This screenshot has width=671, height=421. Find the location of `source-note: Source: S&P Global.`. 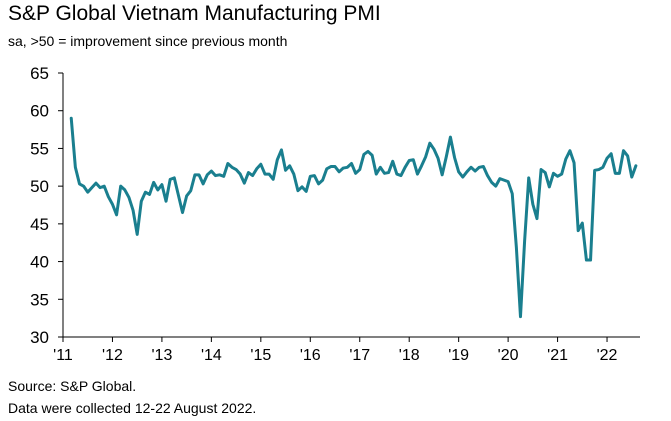

source-note: Source: S&P Global. is located at coordinates (72, 386).